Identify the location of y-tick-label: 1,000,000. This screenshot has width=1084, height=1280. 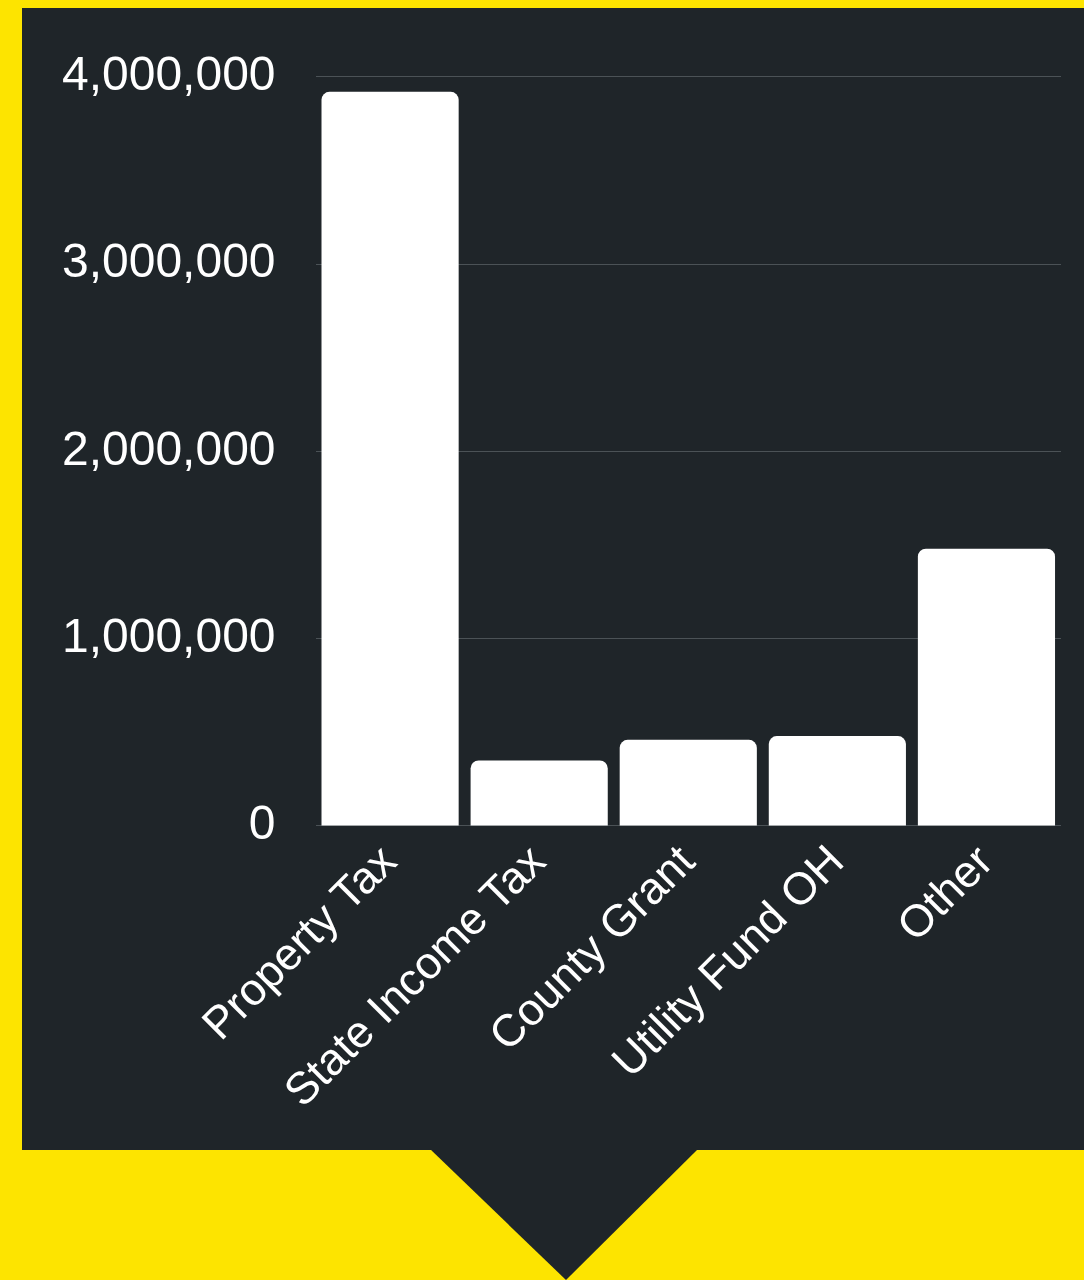
(168, 635).